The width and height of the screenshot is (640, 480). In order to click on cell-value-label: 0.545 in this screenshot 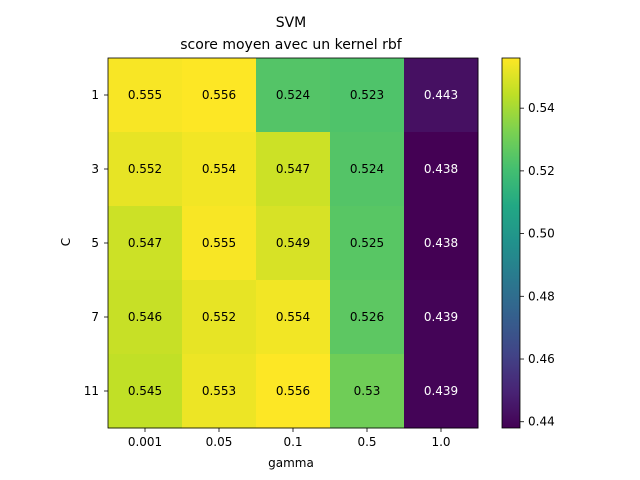, I will do `click(145, 391)`.